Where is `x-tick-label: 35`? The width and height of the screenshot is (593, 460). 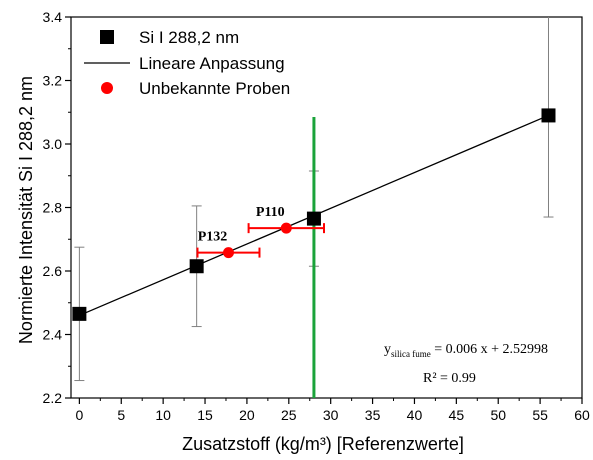
x-tick-label: 35 is located at coordinates (373, 415).